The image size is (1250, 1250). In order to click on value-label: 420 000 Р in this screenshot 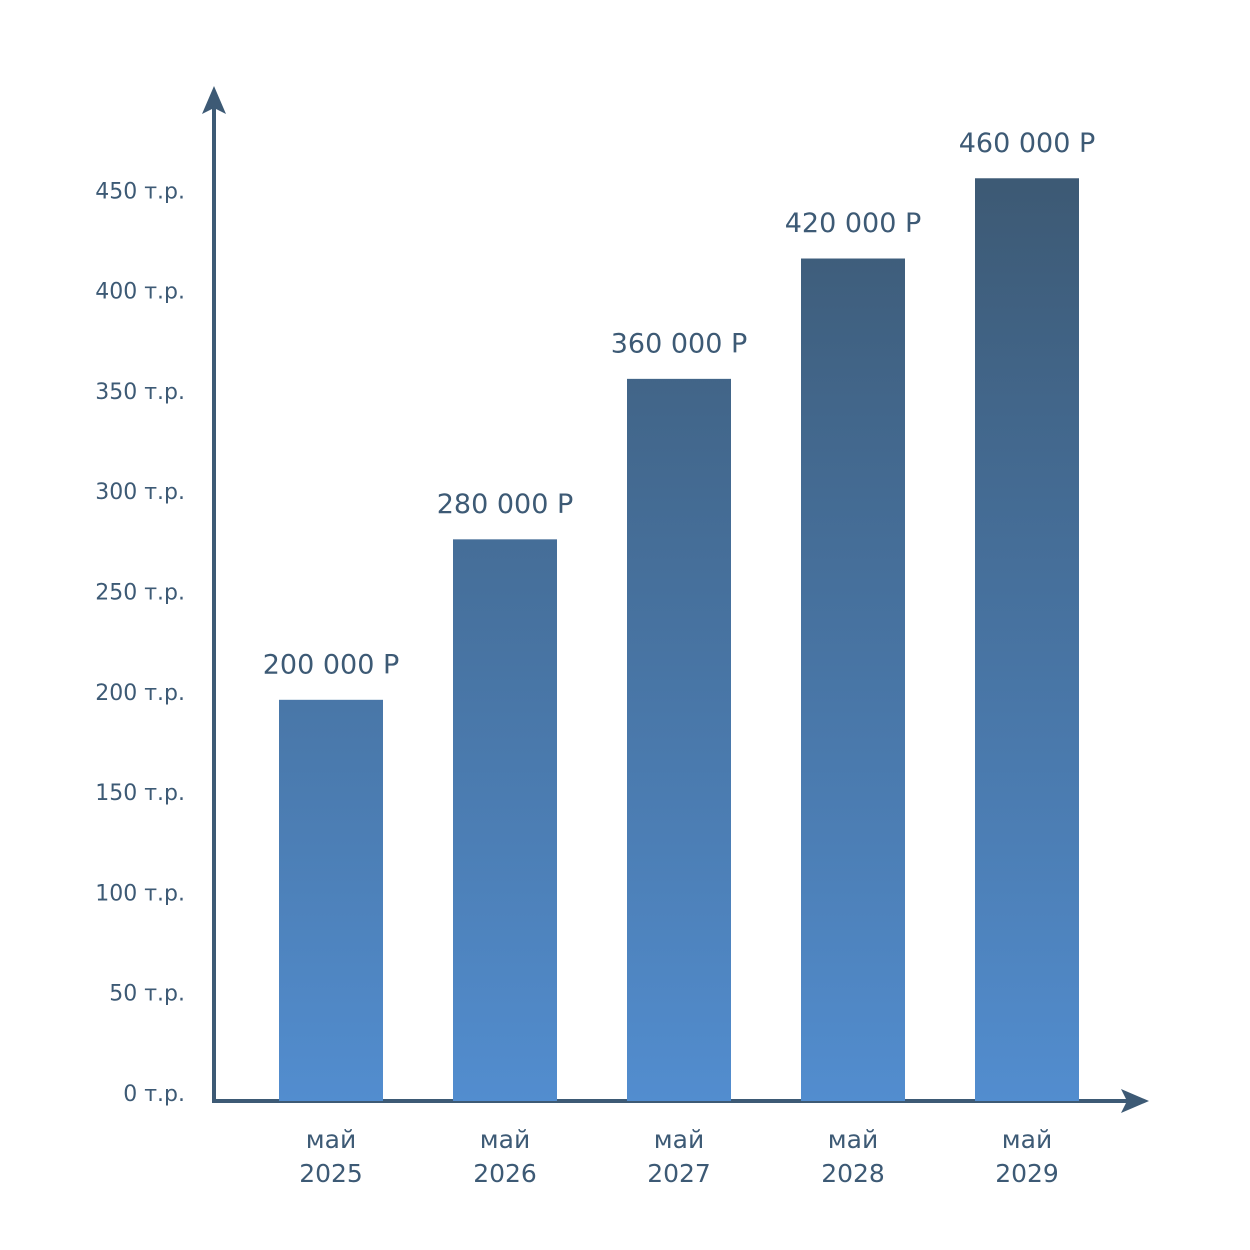, I will do `click(853, 223)`.